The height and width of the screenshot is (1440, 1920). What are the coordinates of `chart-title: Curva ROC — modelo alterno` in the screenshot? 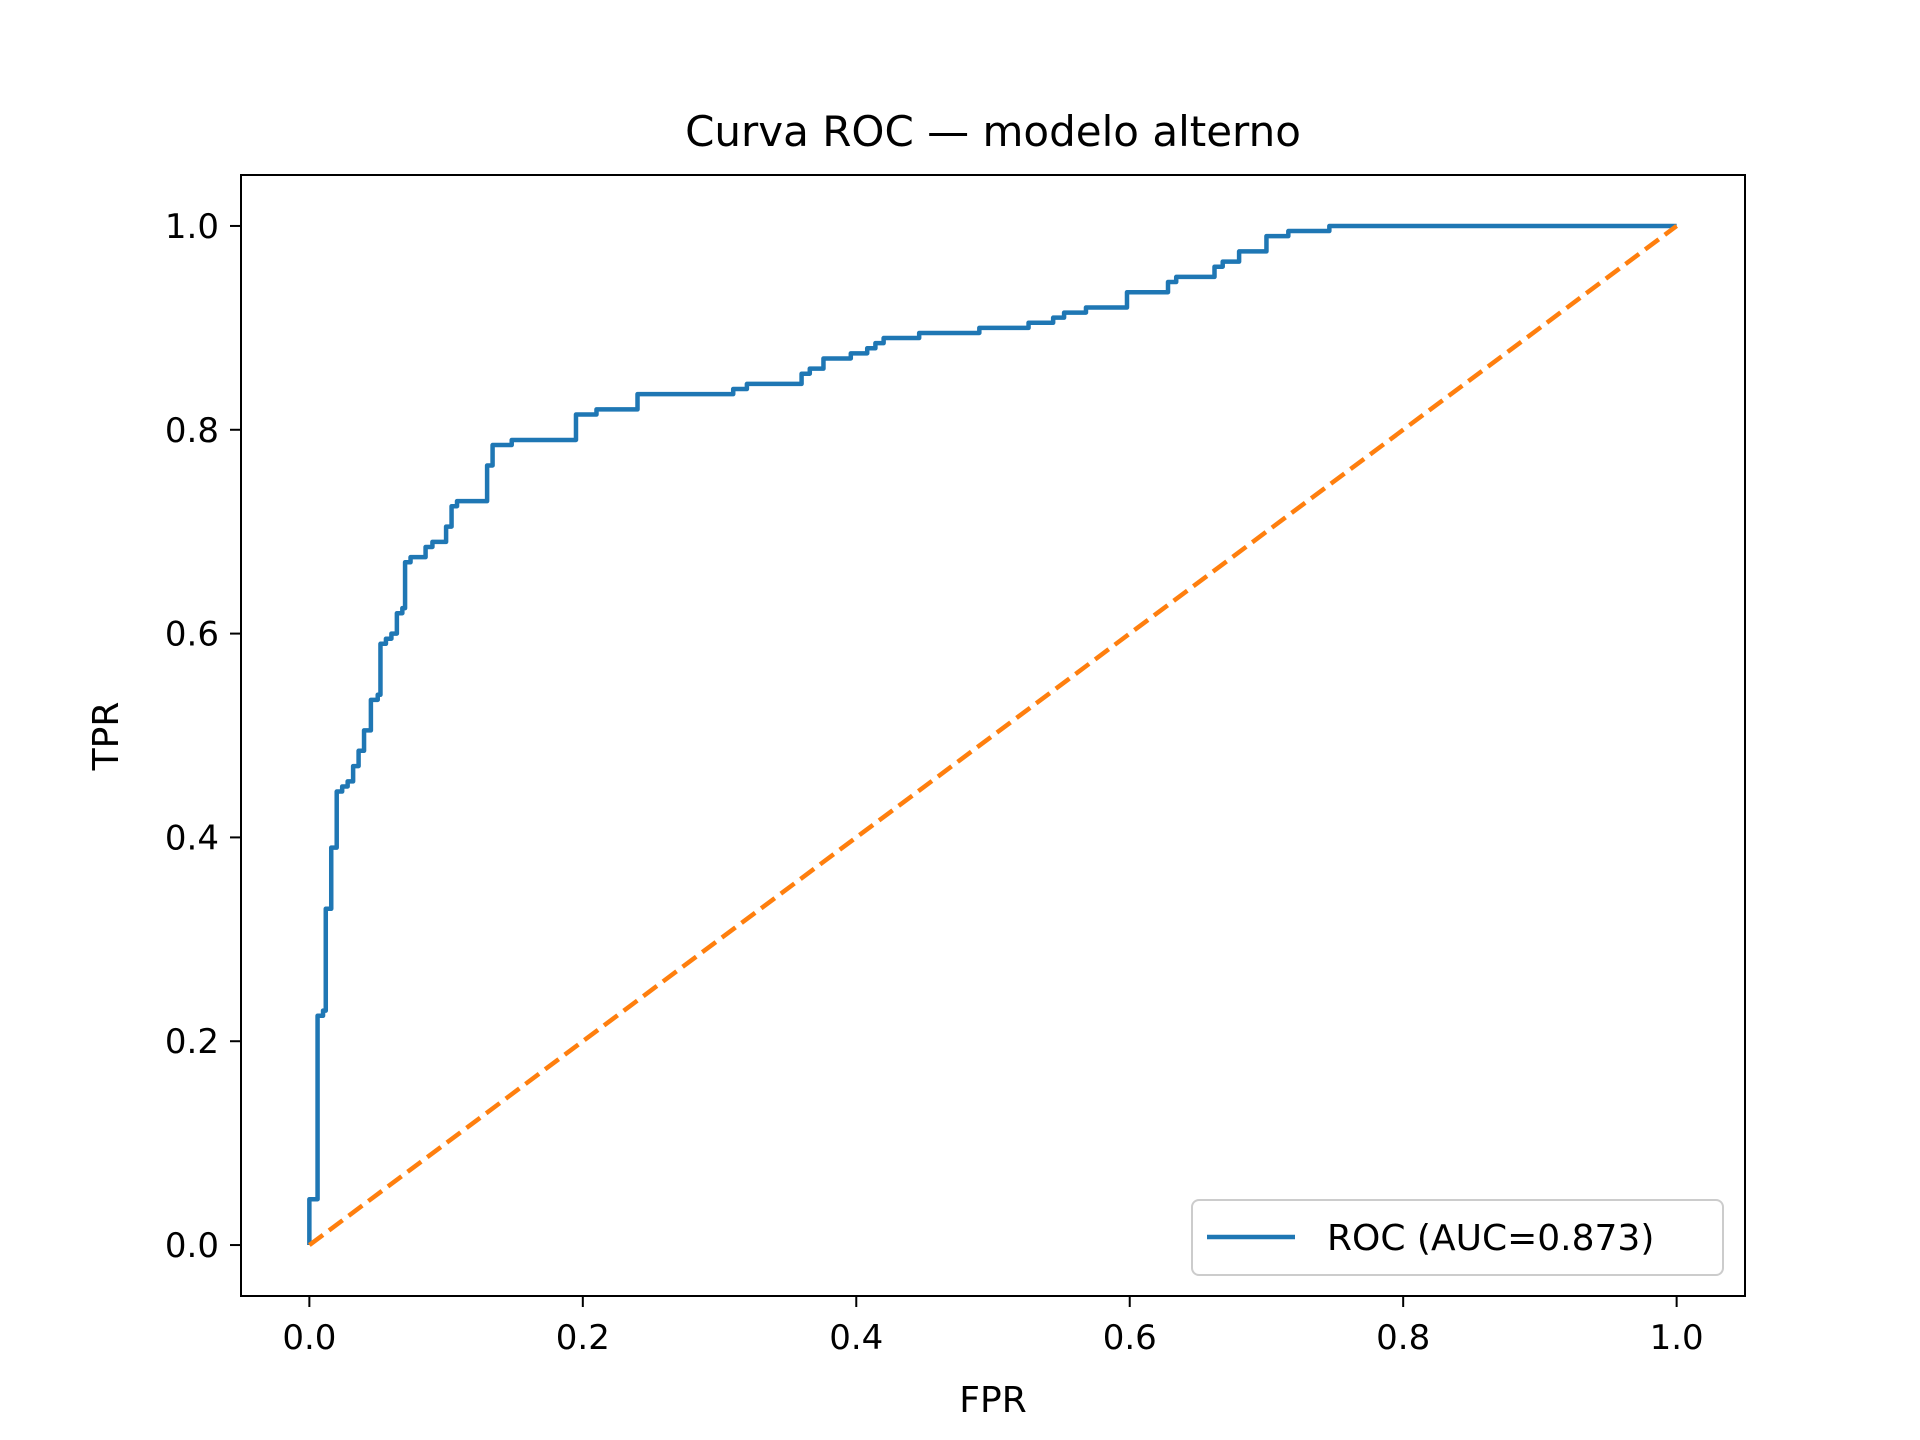 It's located at (993, 131).